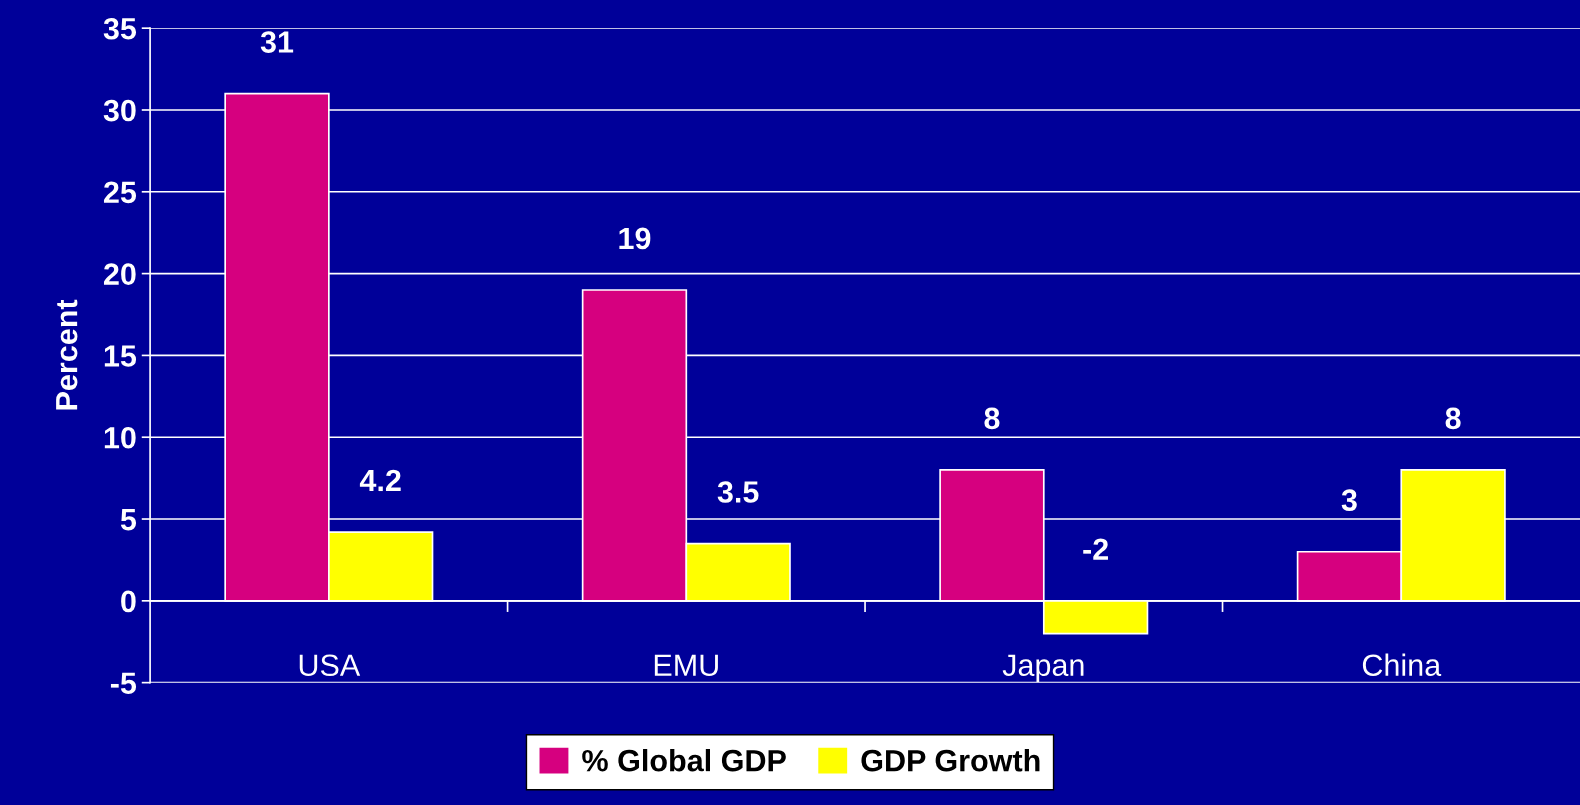 The height and width of the screenshot is (805, 1580). Describe the element at coordinates (380, 480) in the screenshot. I see `data-label: 4.2` at that location.